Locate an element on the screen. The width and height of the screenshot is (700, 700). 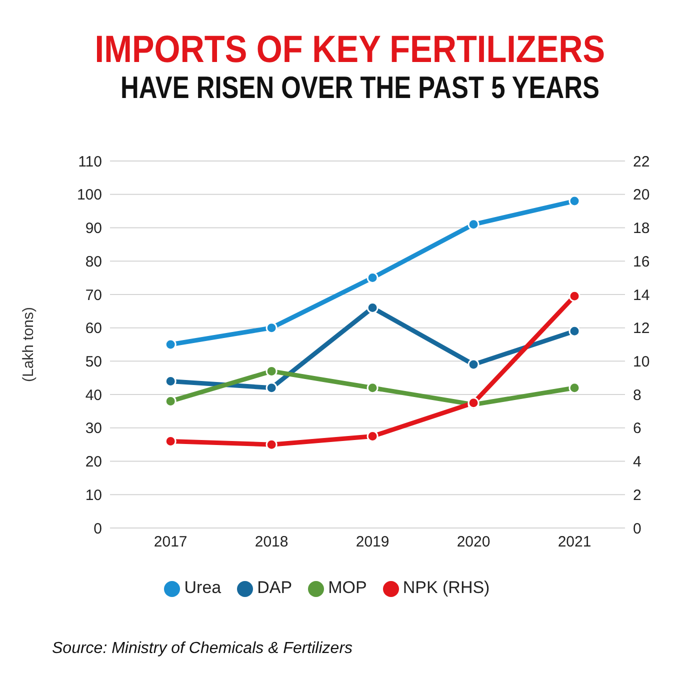
y2-tick-label: 8 is located at coordinates (637, 395).